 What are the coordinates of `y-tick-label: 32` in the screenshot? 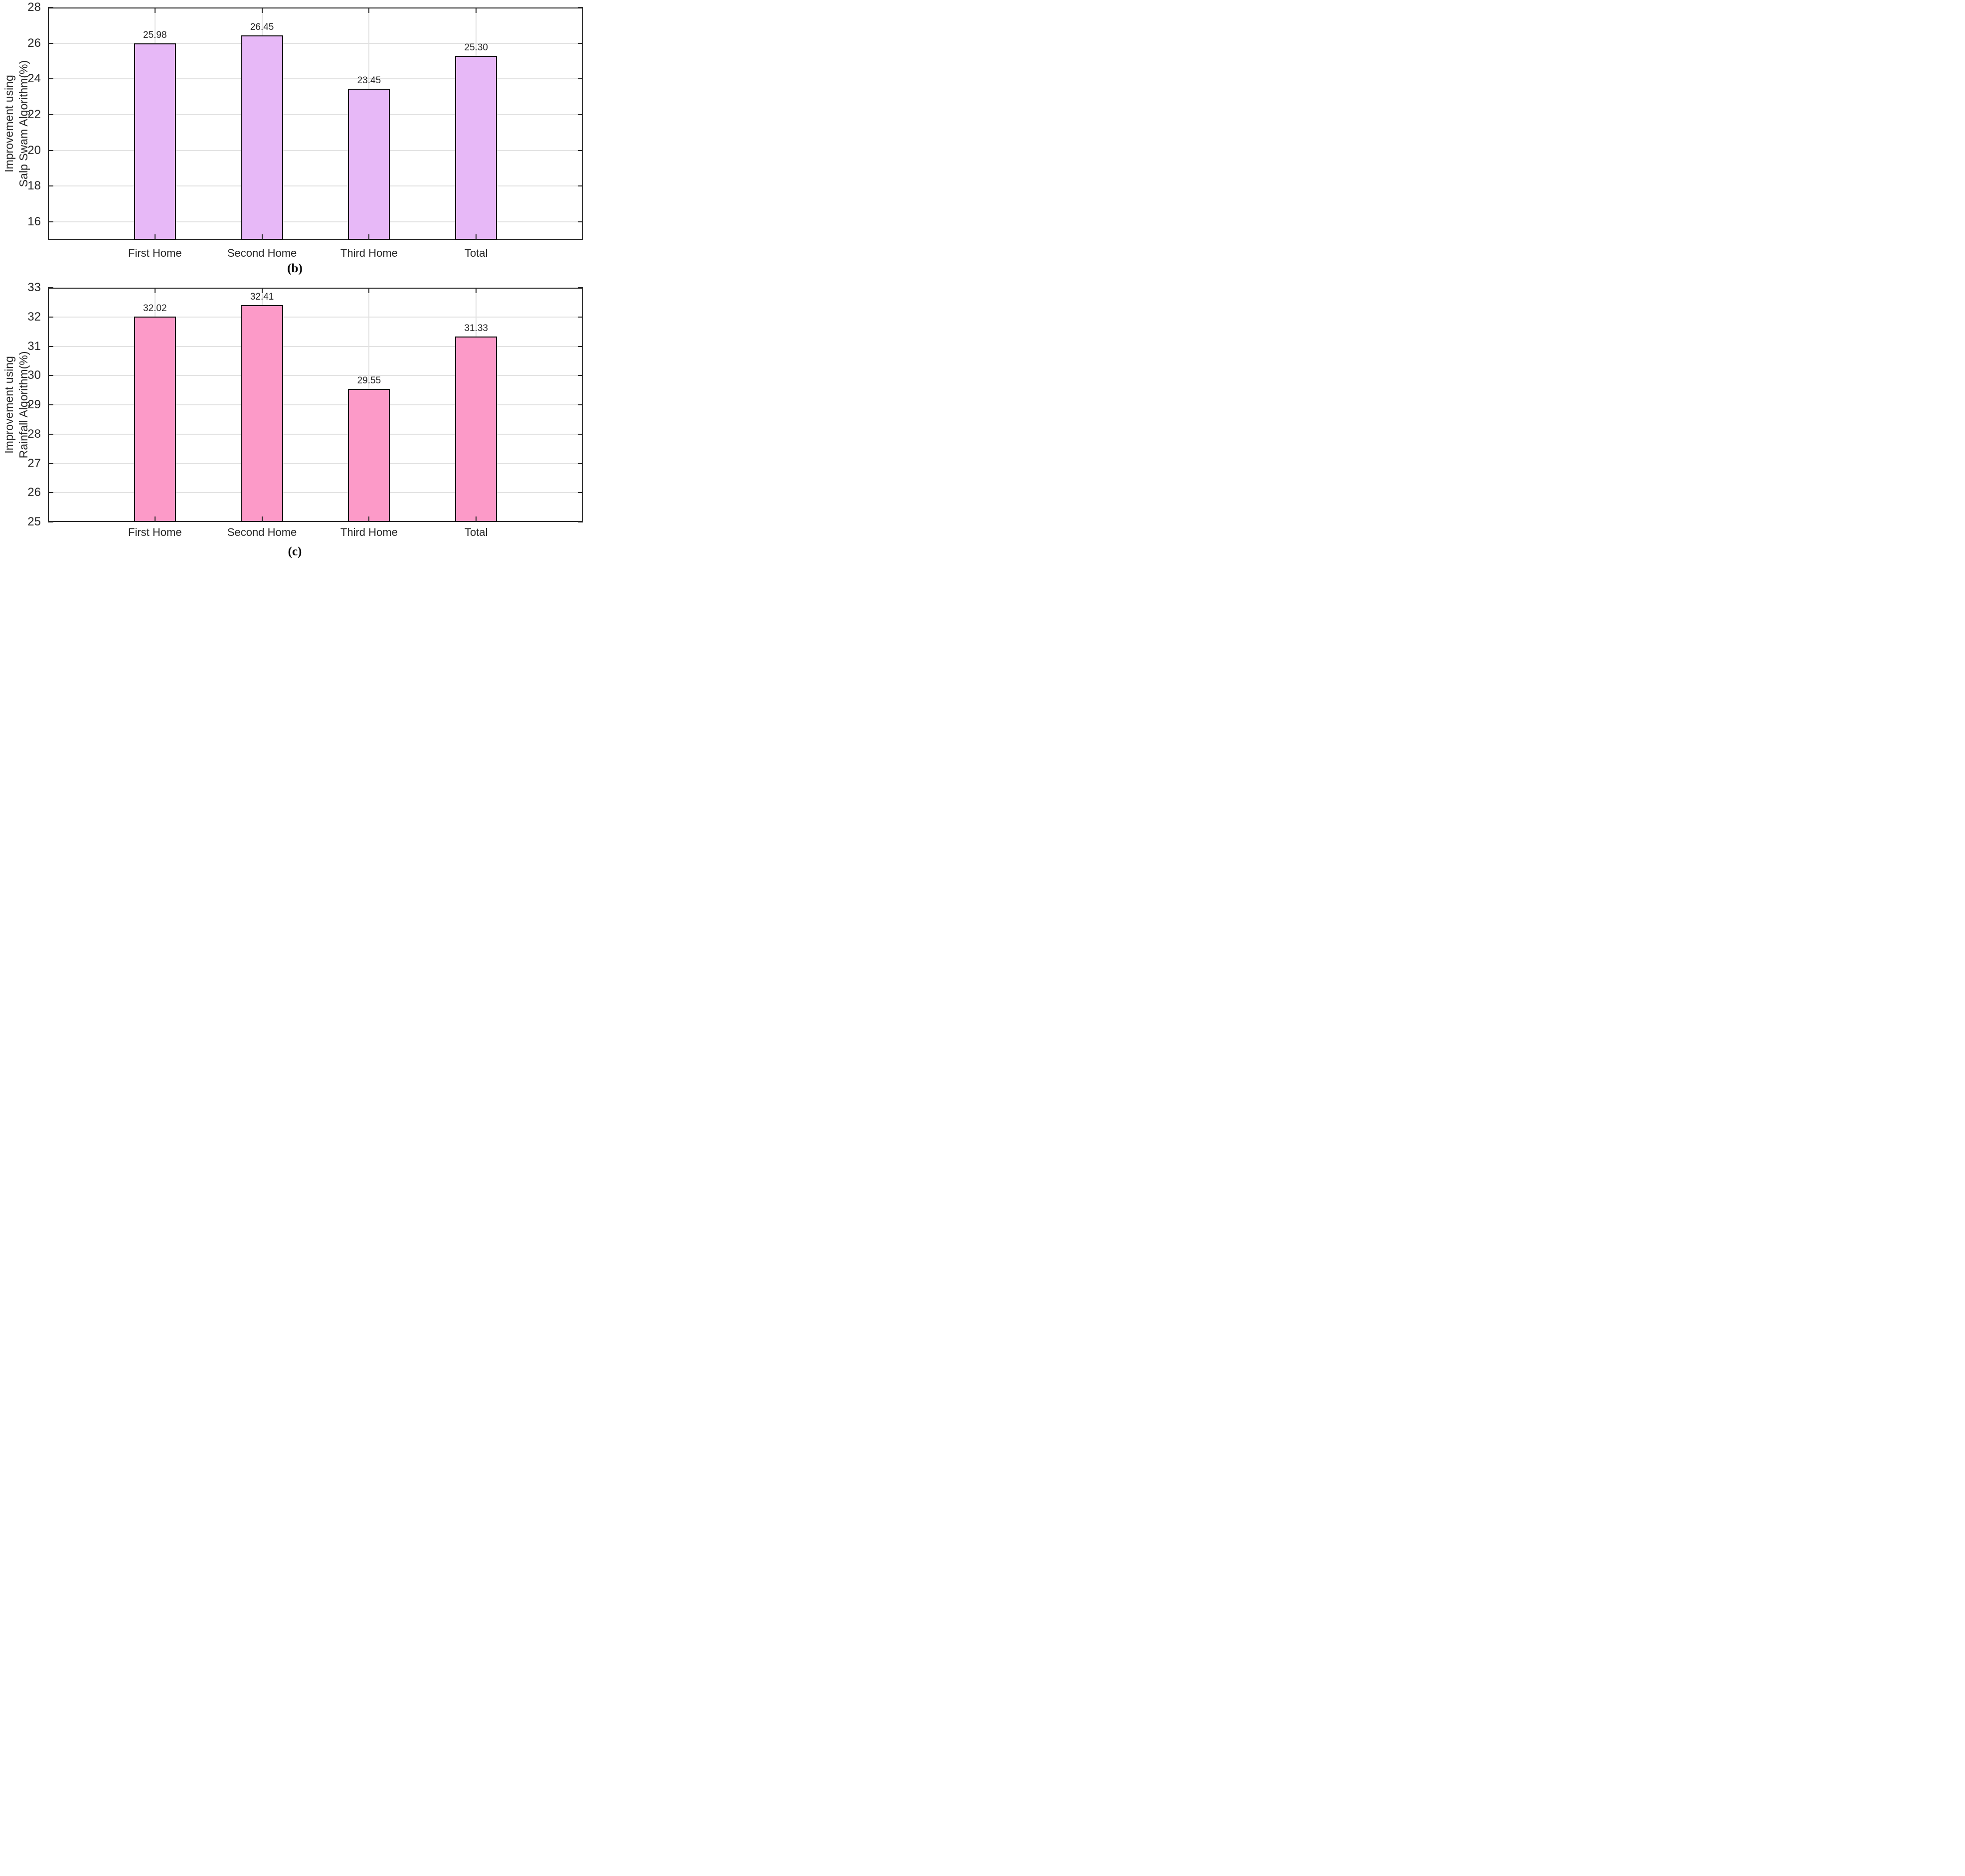 It's located at (34, 317).